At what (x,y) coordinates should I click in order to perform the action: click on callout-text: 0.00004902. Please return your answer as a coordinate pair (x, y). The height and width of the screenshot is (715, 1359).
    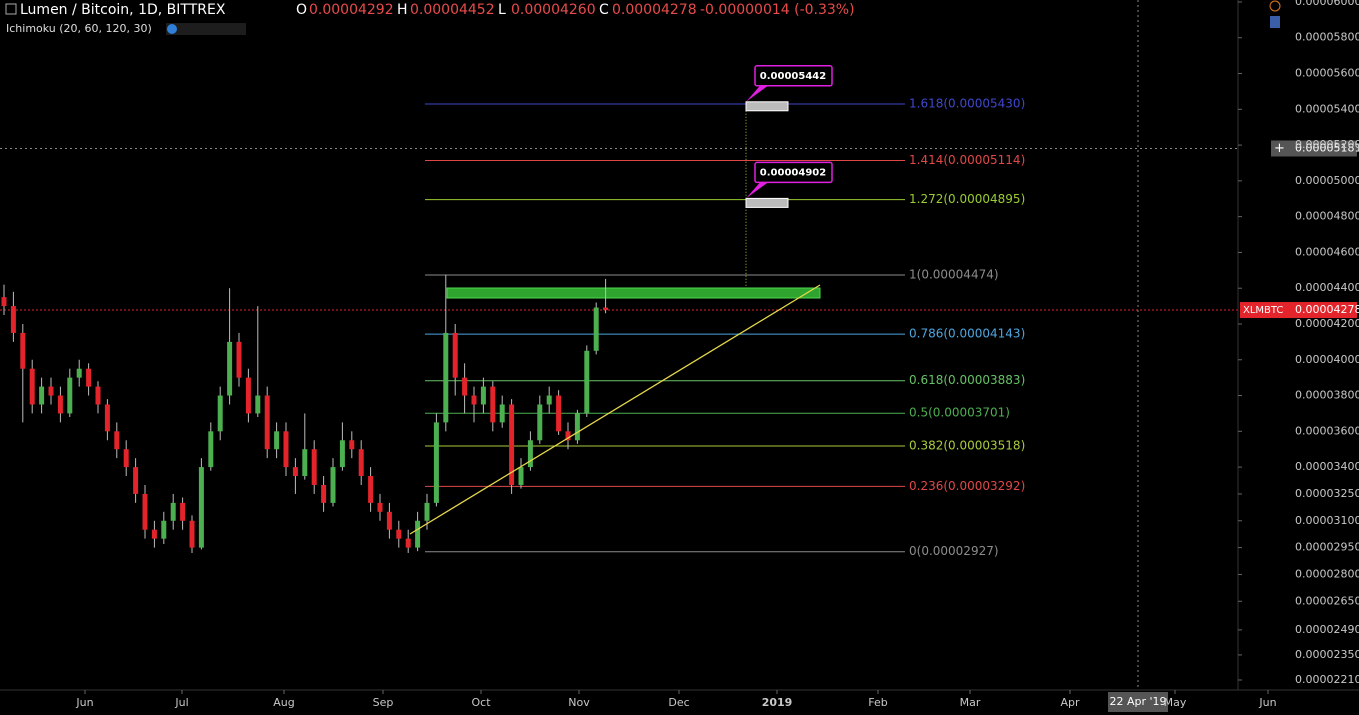
    Looking at the image, I should click on (793, 172).